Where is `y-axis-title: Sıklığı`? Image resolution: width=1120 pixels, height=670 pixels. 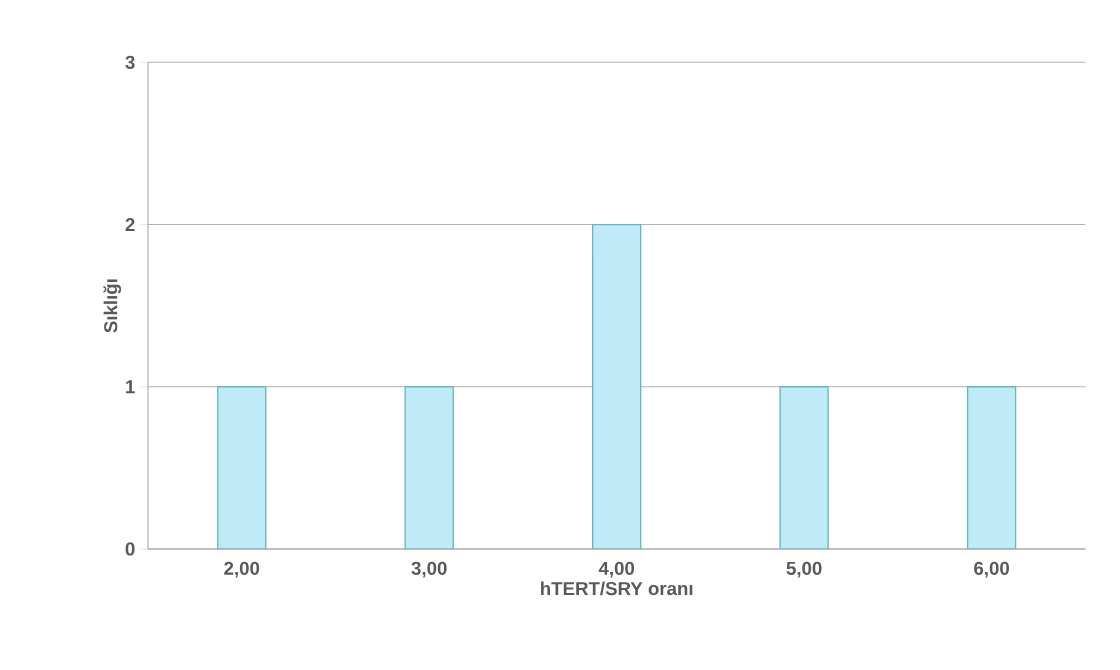 y-axis-title: Sıklığı is located at coordinates (112, 306).